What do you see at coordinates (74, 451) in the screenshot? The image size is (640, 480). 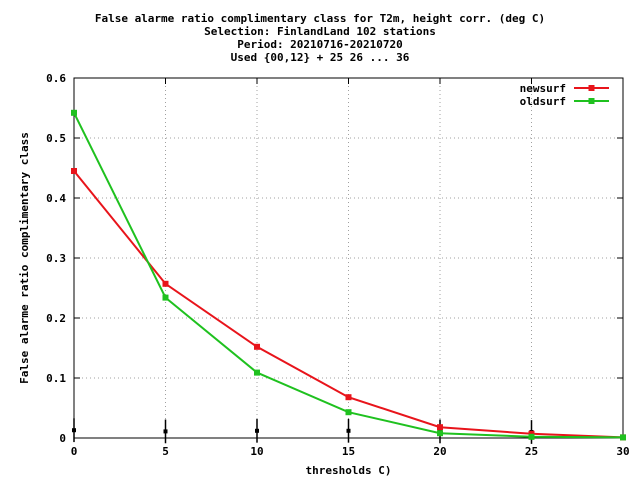 I see `x-tick-label: 0` at bounding box center [74, 451].